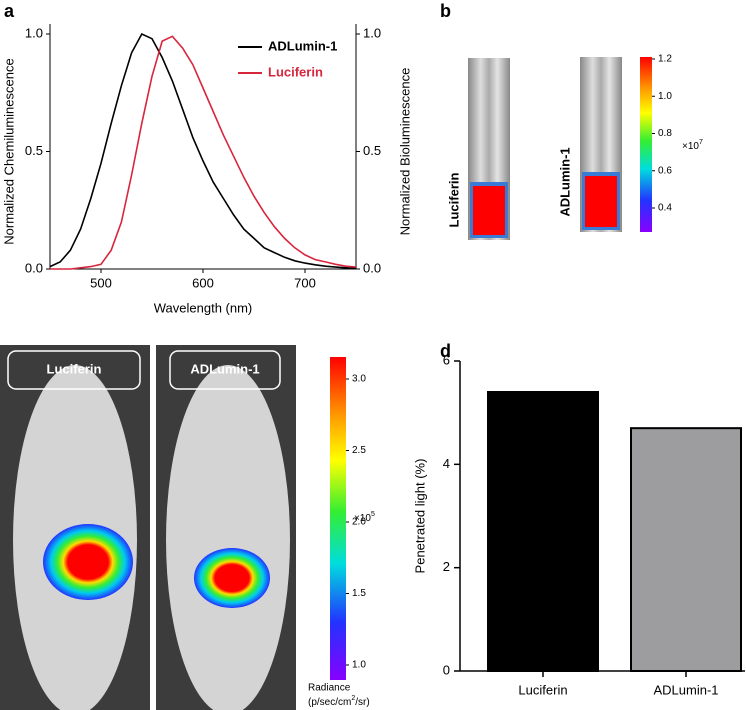  I want to click on colorbar-tick-label: 2.0, so click(359, 522).